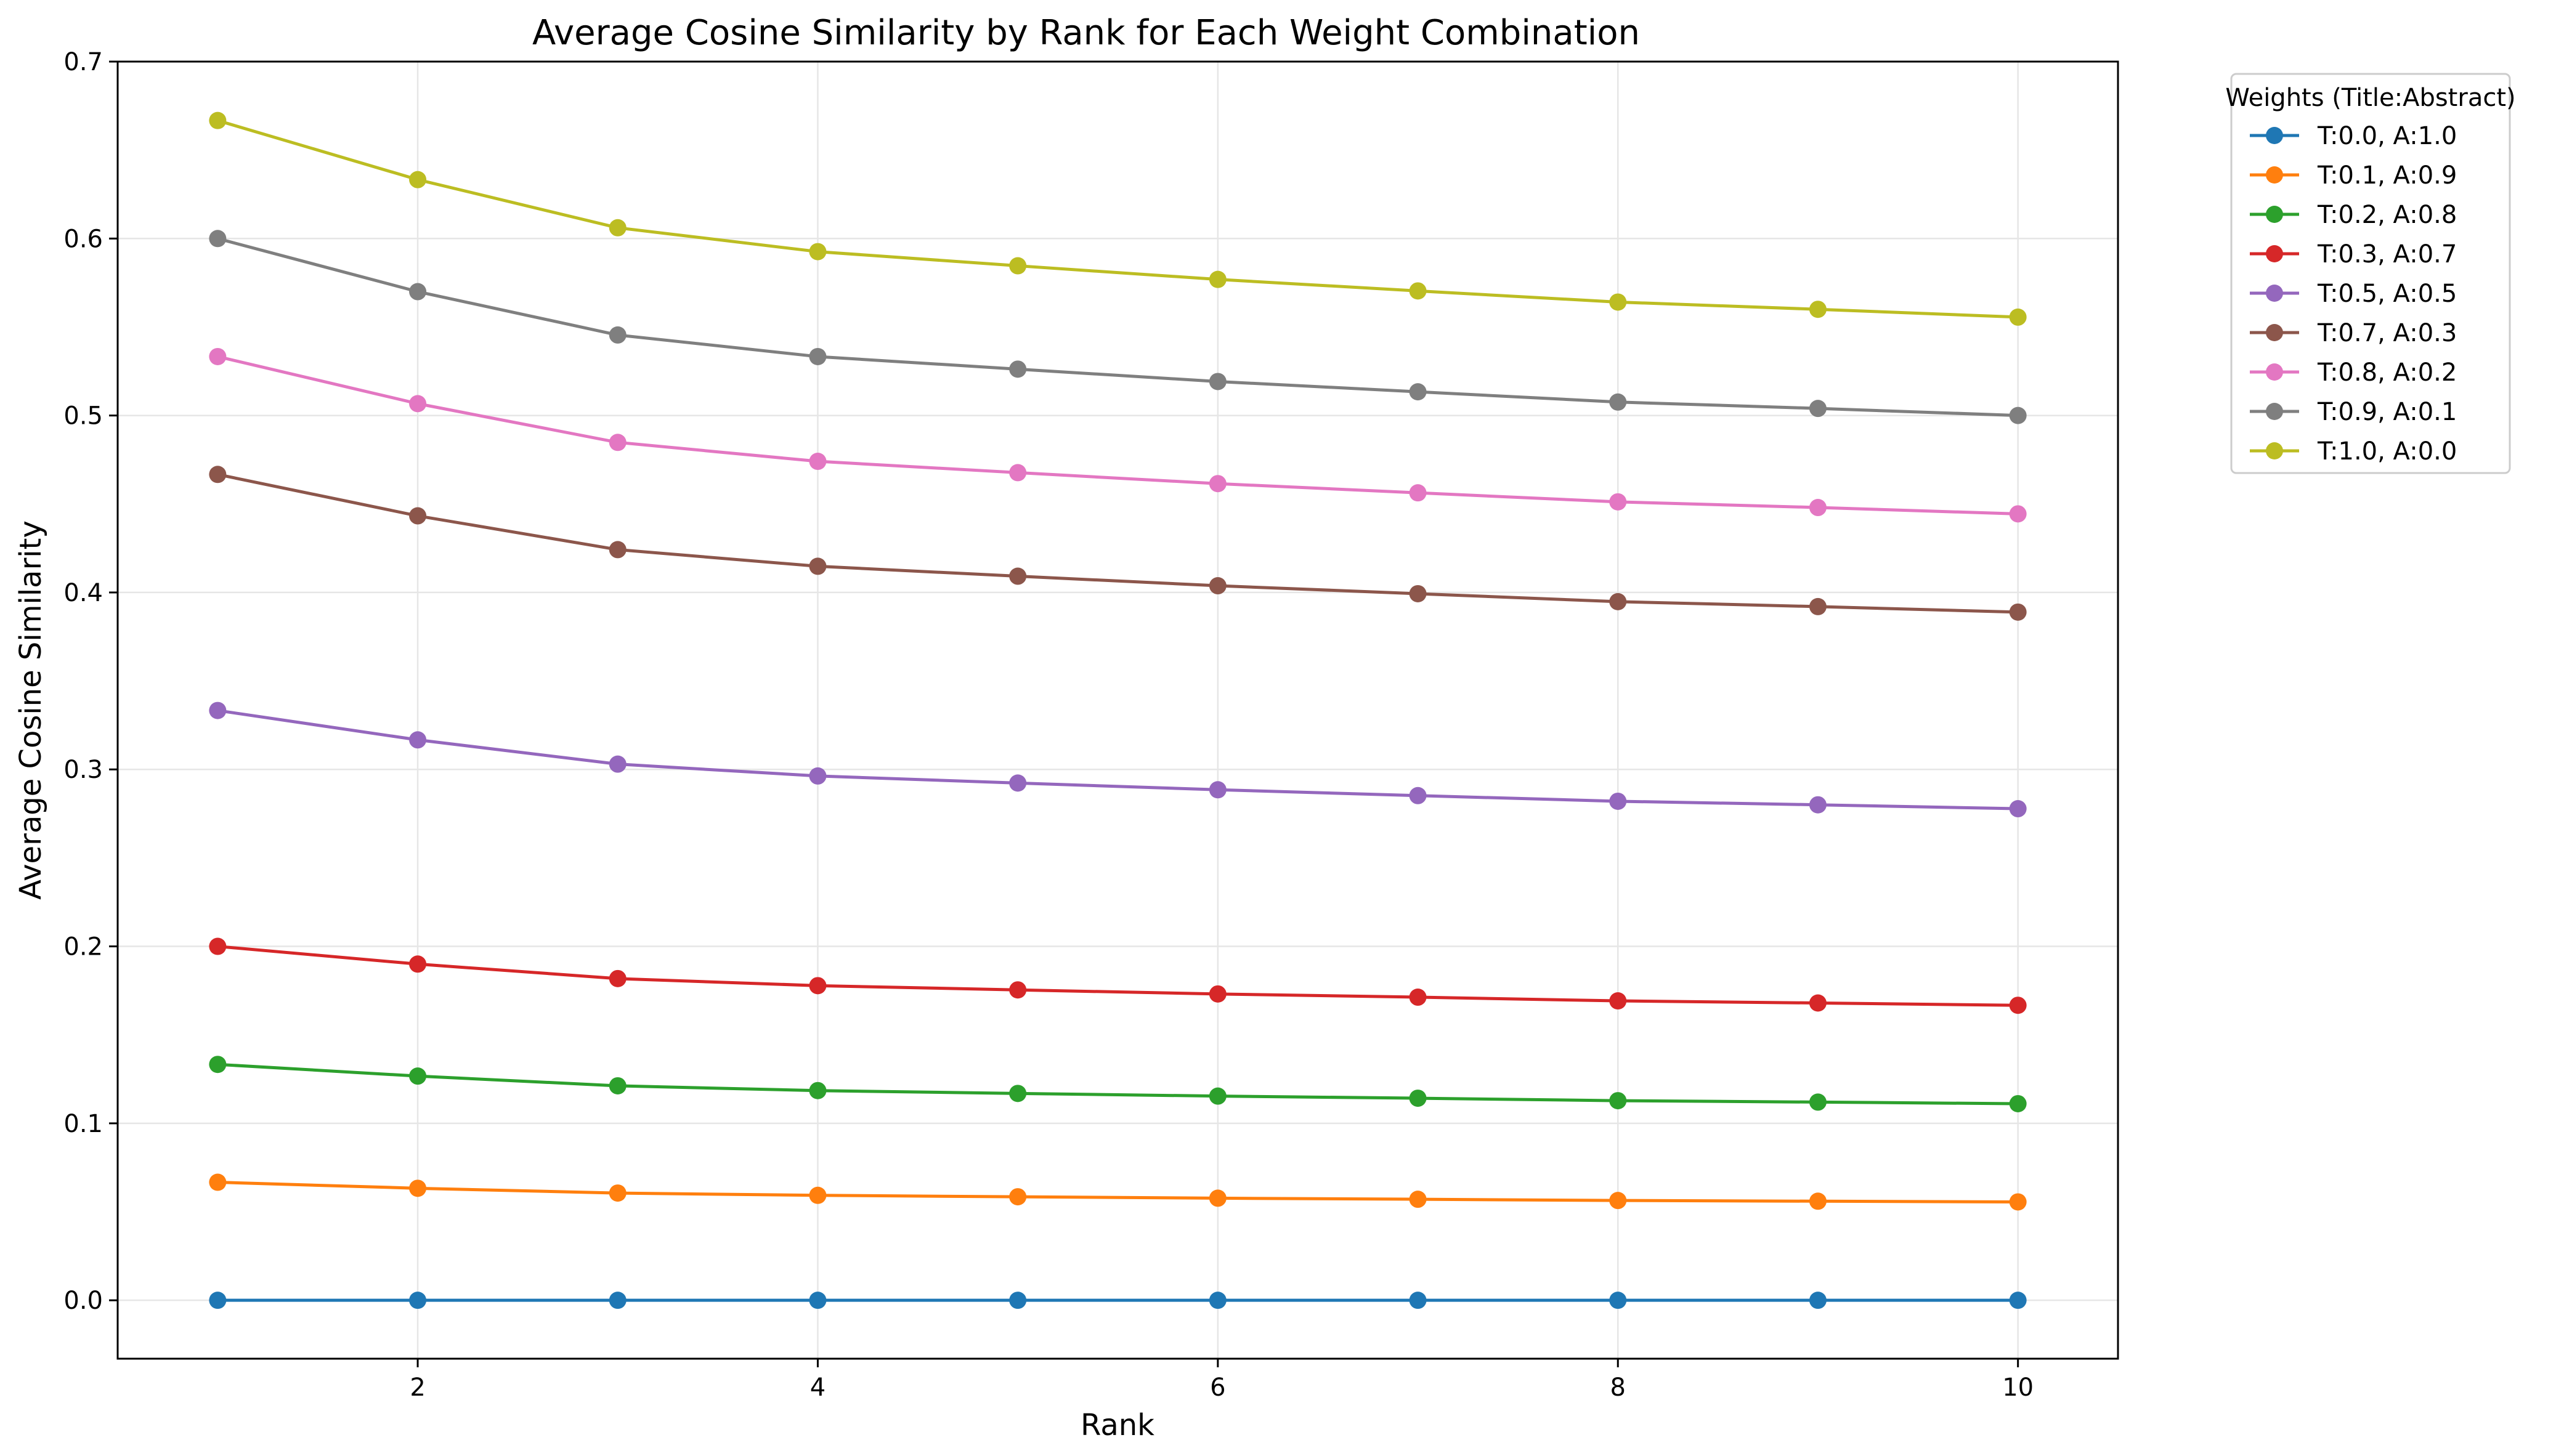 The image size is (2564, 1456). I want to click on y-tick-label: 0.1, so click(83, 1124).